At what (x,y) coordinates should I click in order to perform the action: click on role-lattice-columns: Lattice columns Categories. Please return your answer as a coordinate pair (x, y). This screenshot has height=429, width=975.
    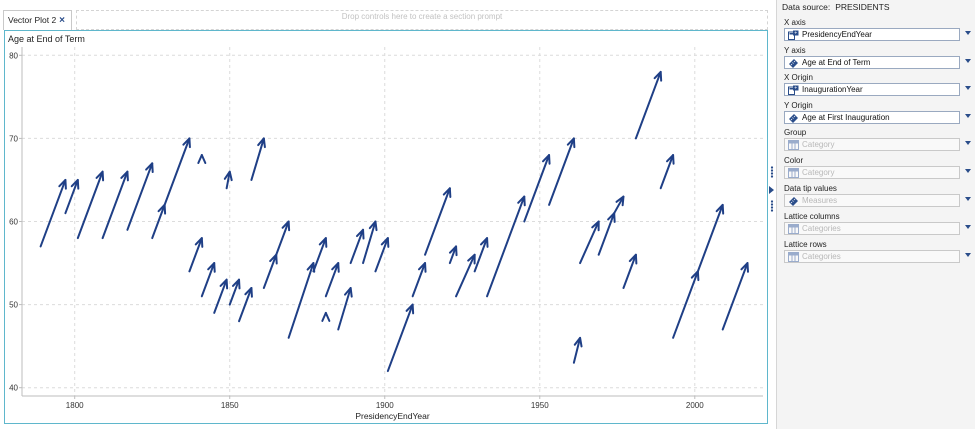
    Looking at the image, I should click on (879, 223).